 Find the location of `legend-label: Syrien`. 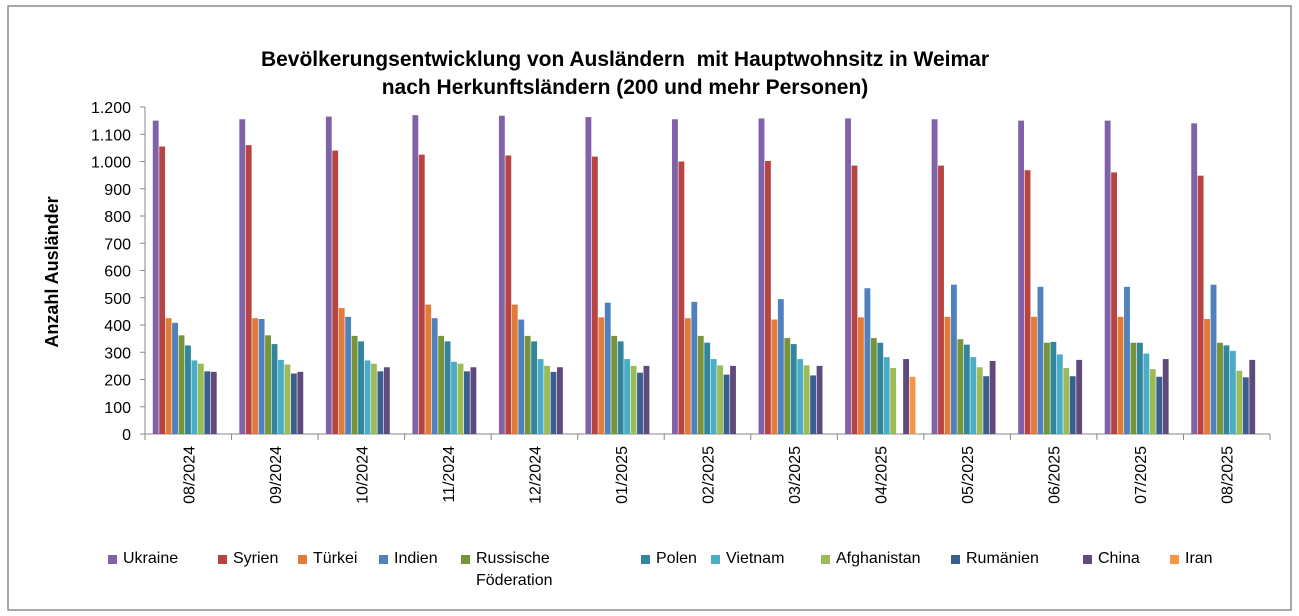

legend-label: Syrien is located at coordinates (256, 558).